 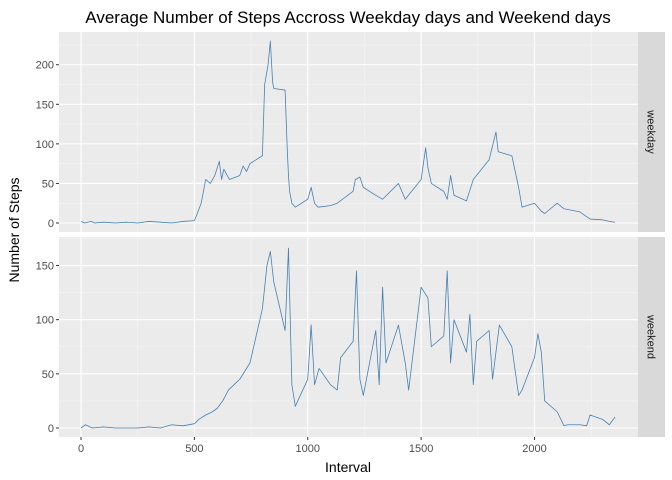 I want to click on x-tick-label: 1500, so click(x=421, y=449).